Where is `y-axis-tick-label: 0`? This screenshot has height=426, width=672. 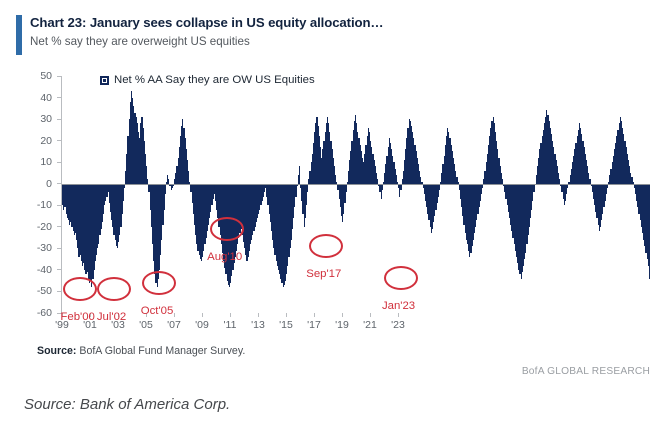
y-axis-tick-label: 0 is located at coordinates (49, 183).